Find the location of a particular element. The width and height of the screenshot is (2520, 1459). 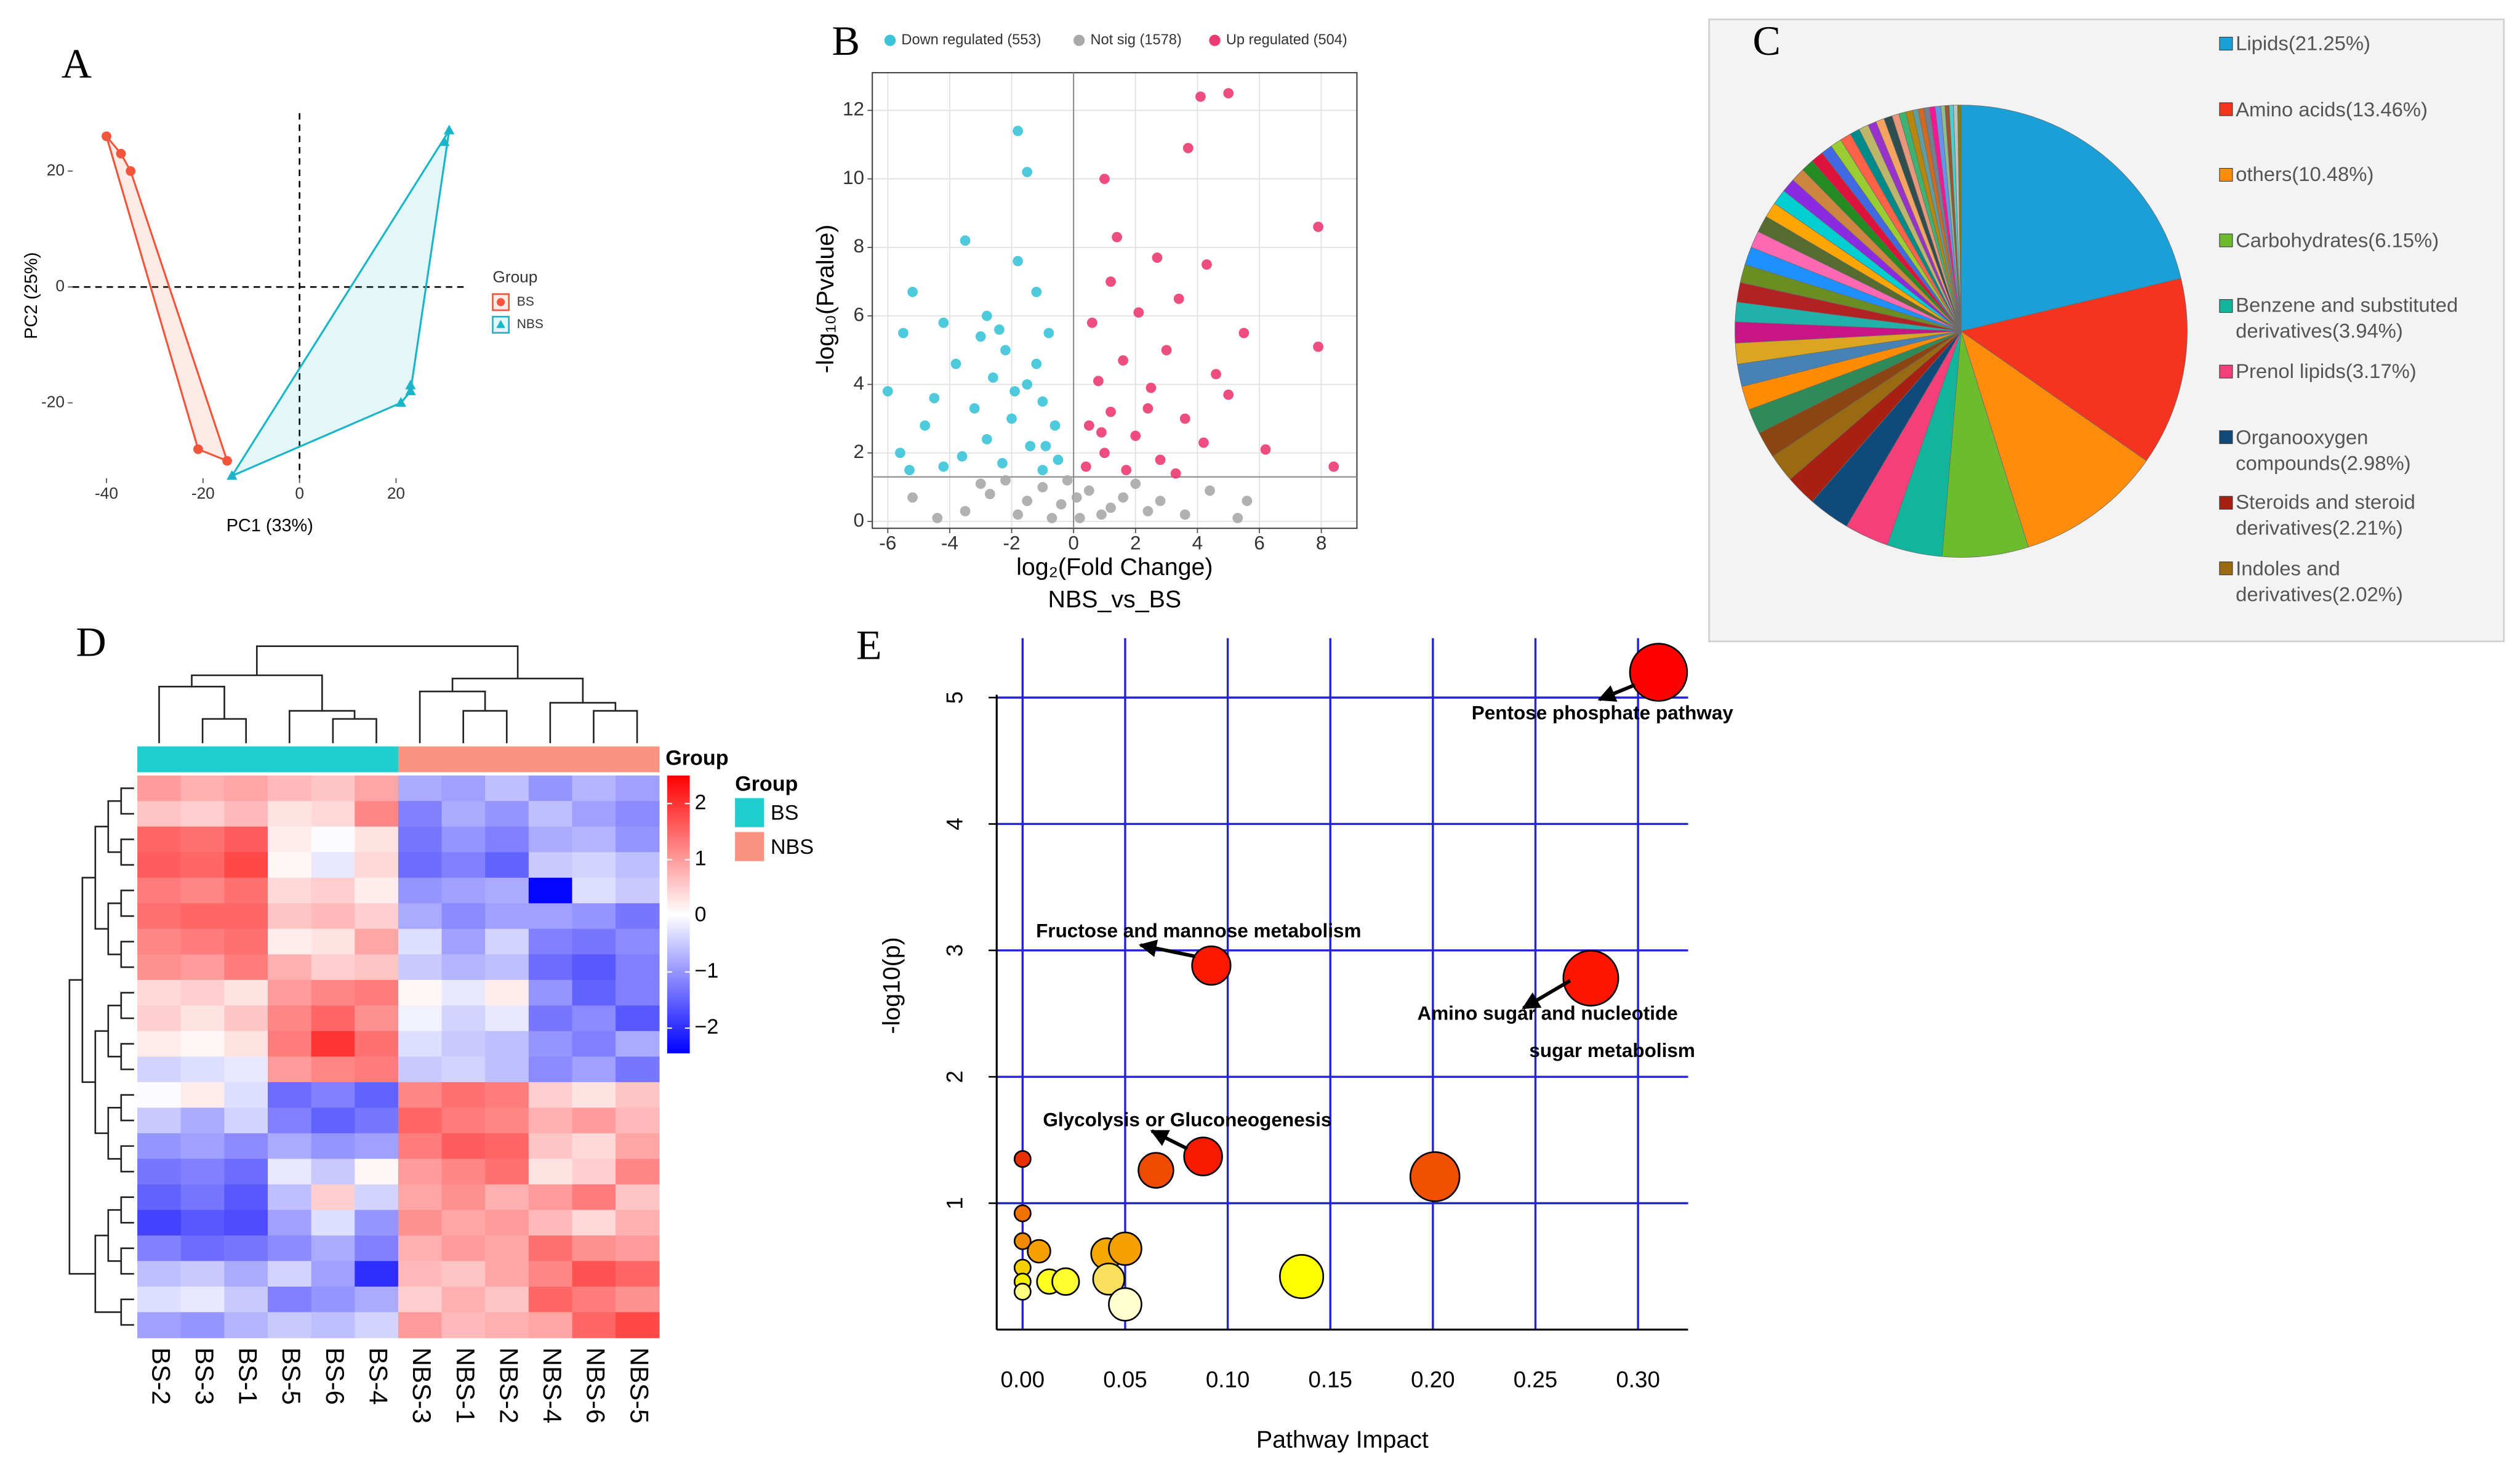

legend-label-box: others(10.48%) is located at coordinates (2305, 175).